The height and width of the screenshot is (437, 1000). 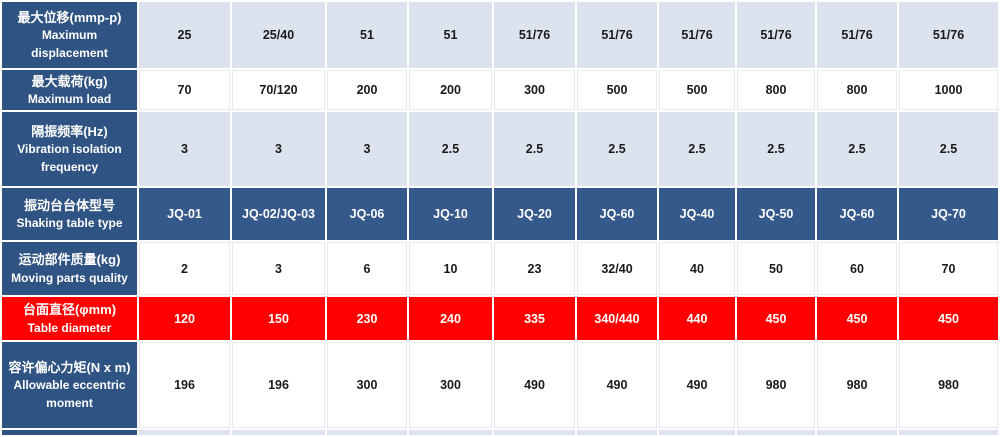 What do you see at coordinates (278, 149) in the screenshot?
I see `cell-vibration-isolation-frequency-col2: 3` at bounding box center [278, 149].